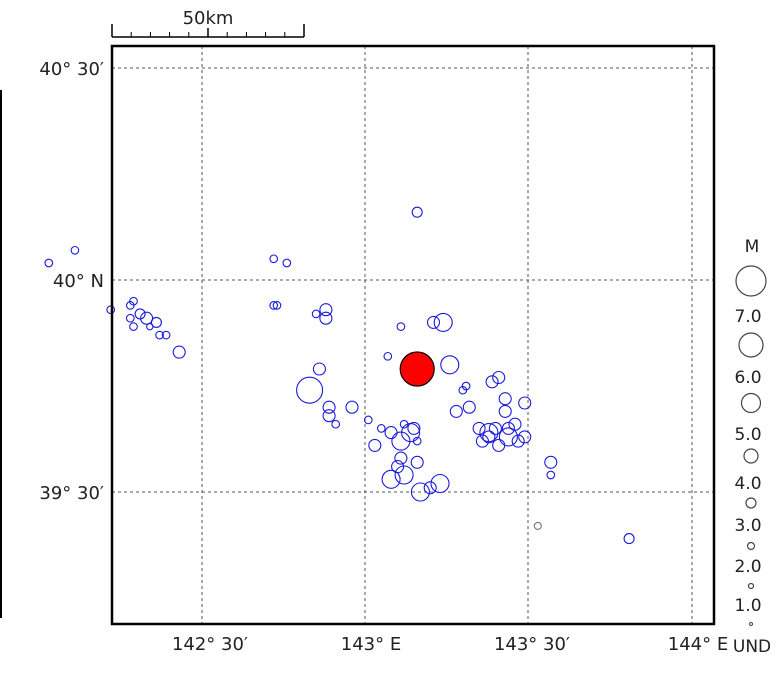 The image size is (778, 678). I want to click on lat-label-40: 40° N, so click(78, 281).